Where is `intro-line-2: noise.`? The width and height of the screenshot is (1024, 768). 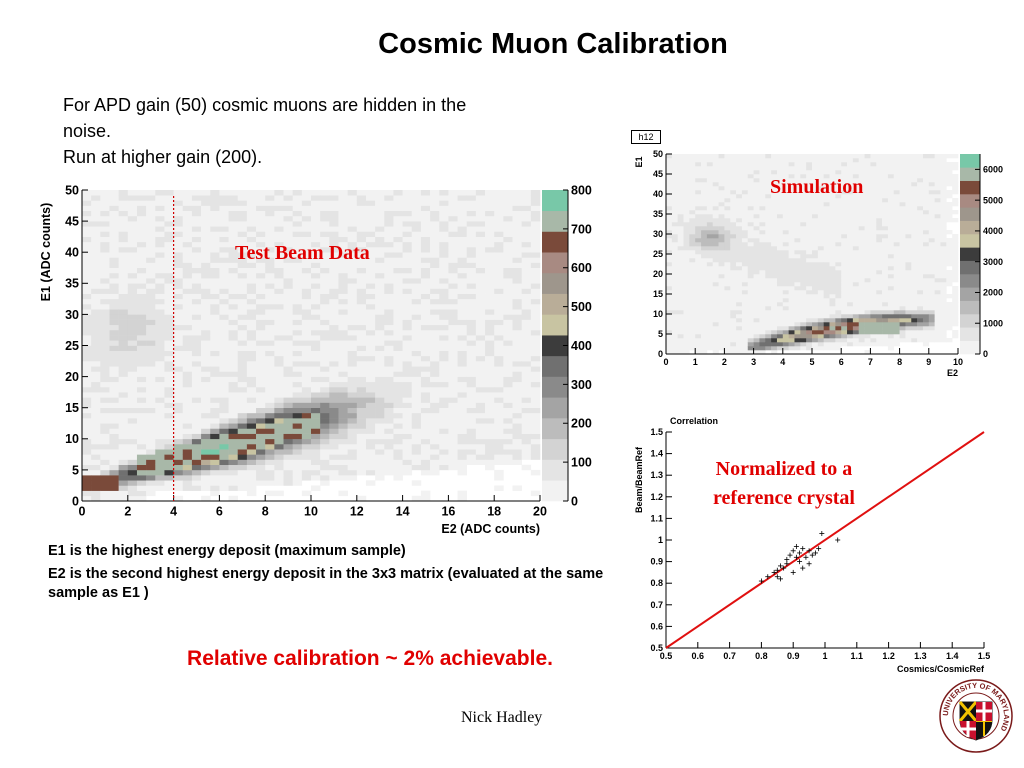 intro-line-2: noise. is located at coordinates (87, 131).